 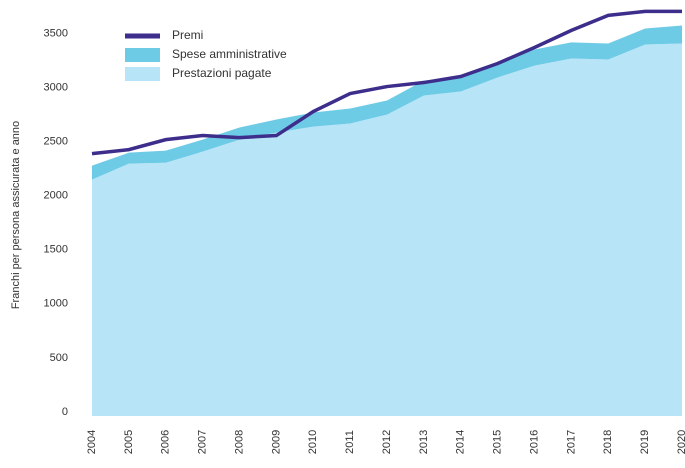 What do you see at coordinates (92, 442) in the screenshot?
I see `x-tick-label: 2004` at bounding box center [92, 442].